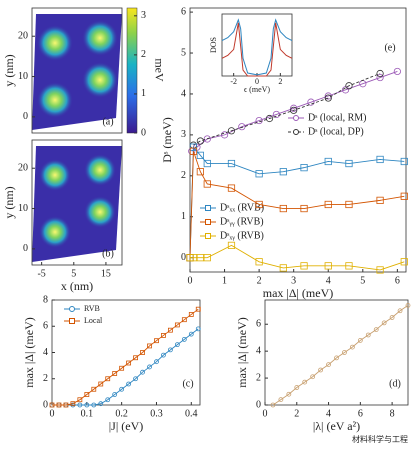 The image size is (418, 455). Describe the element at coordinates (77, 286) in the screenshot. I see `x-axis-label: x (nm)` at that location.